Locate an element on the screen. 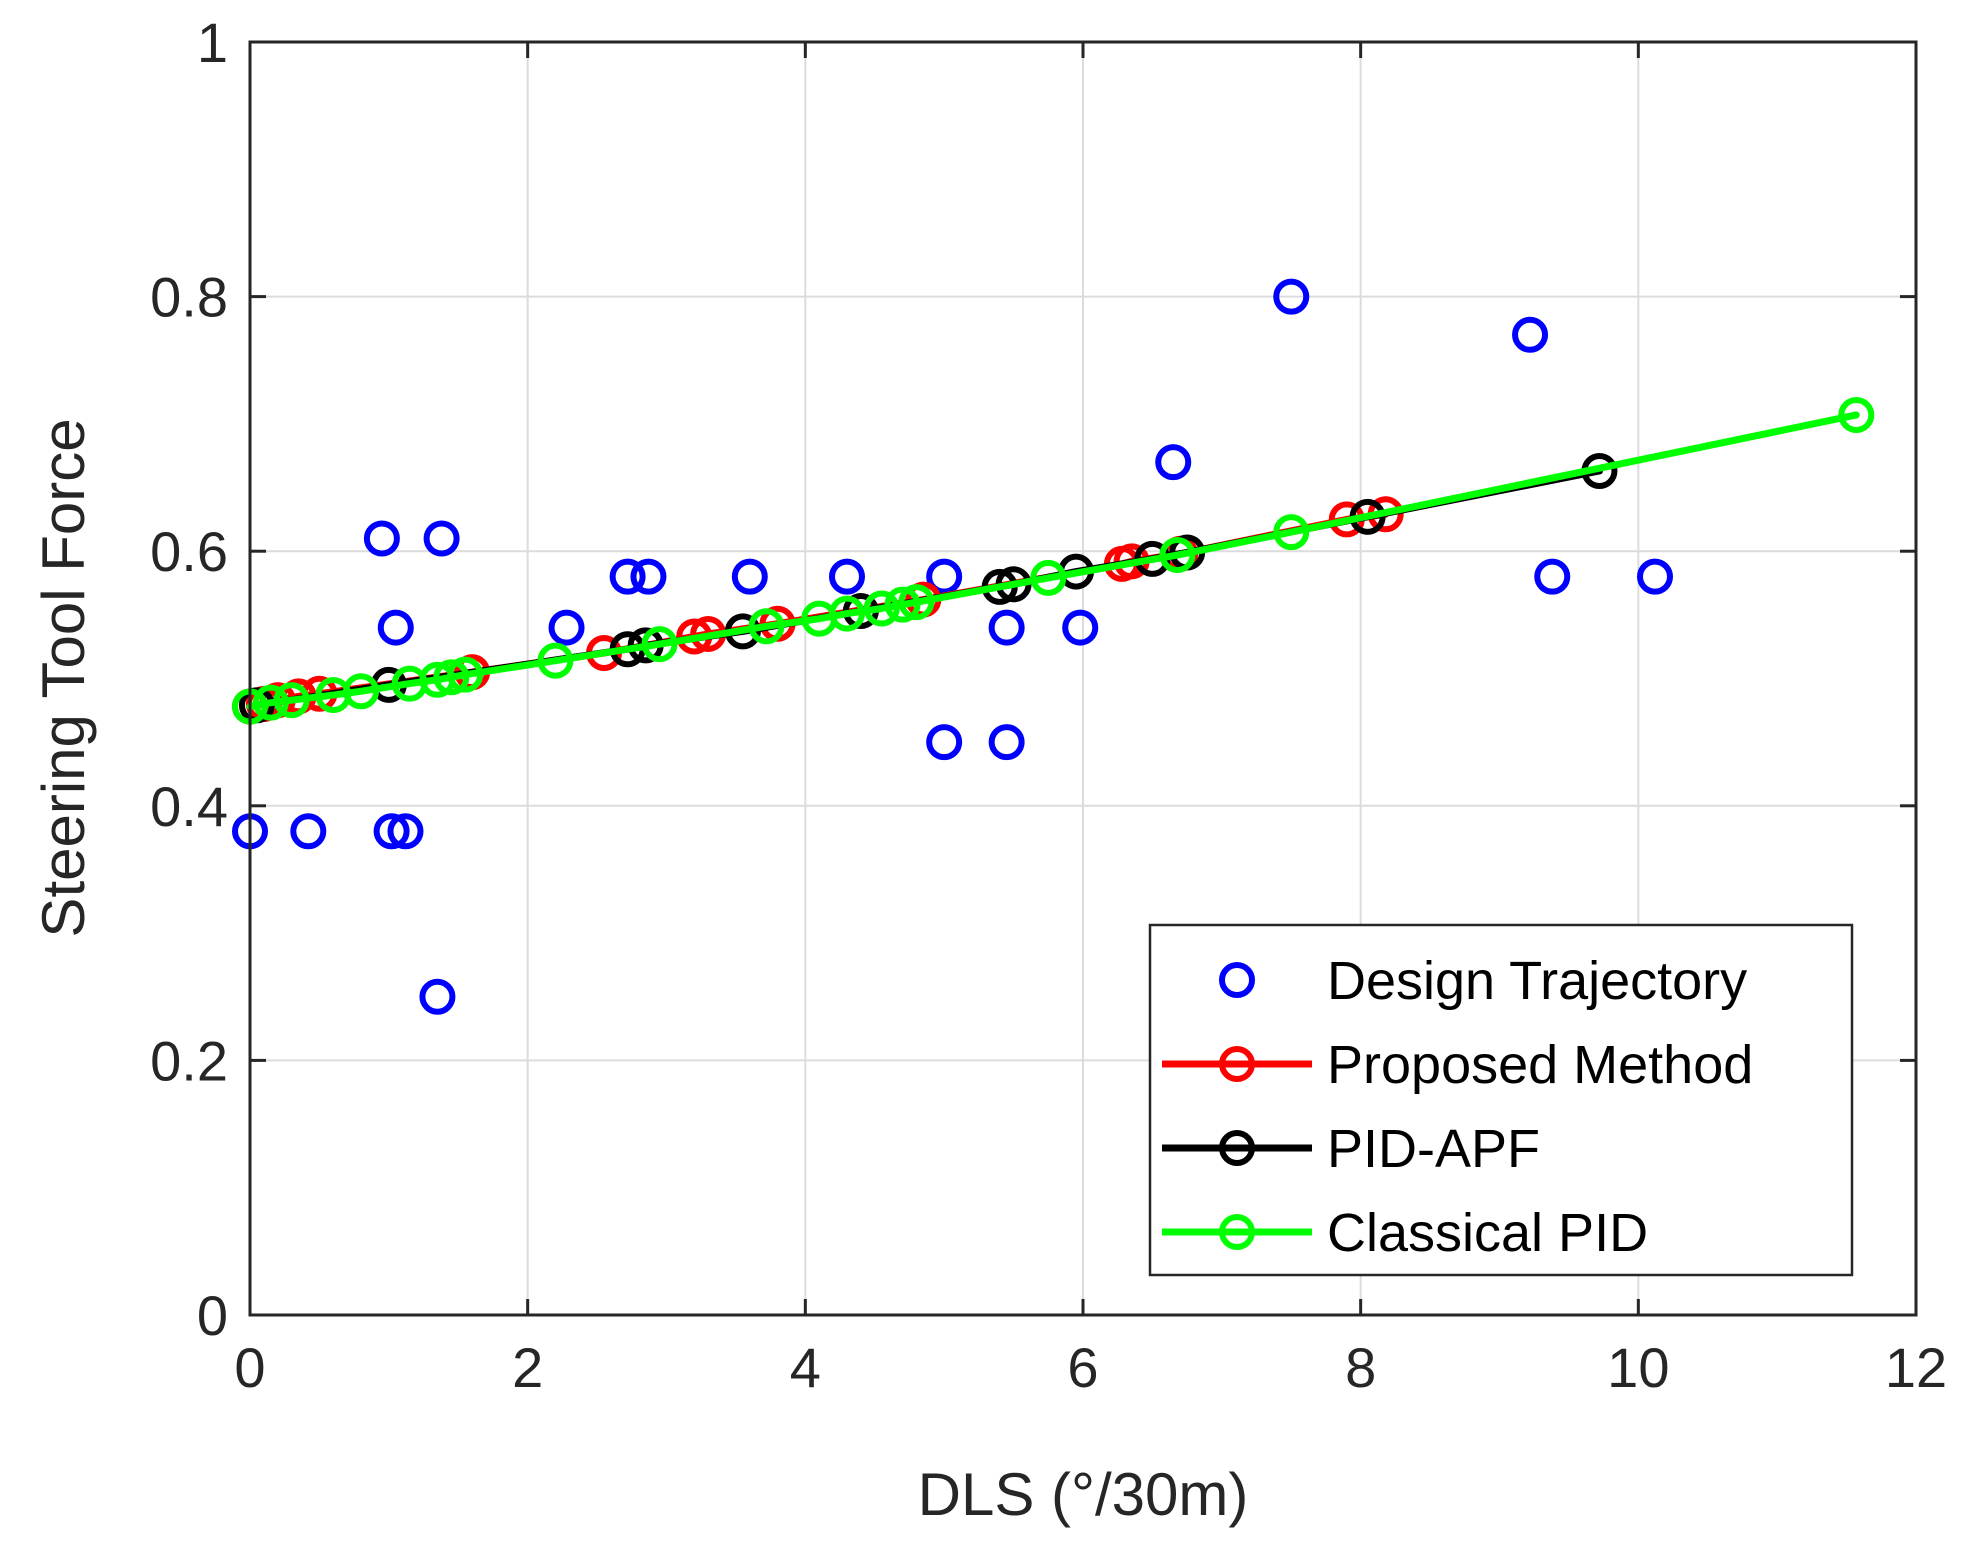  legend-item: Design Trajectory is located at coordinates (1483, 981).